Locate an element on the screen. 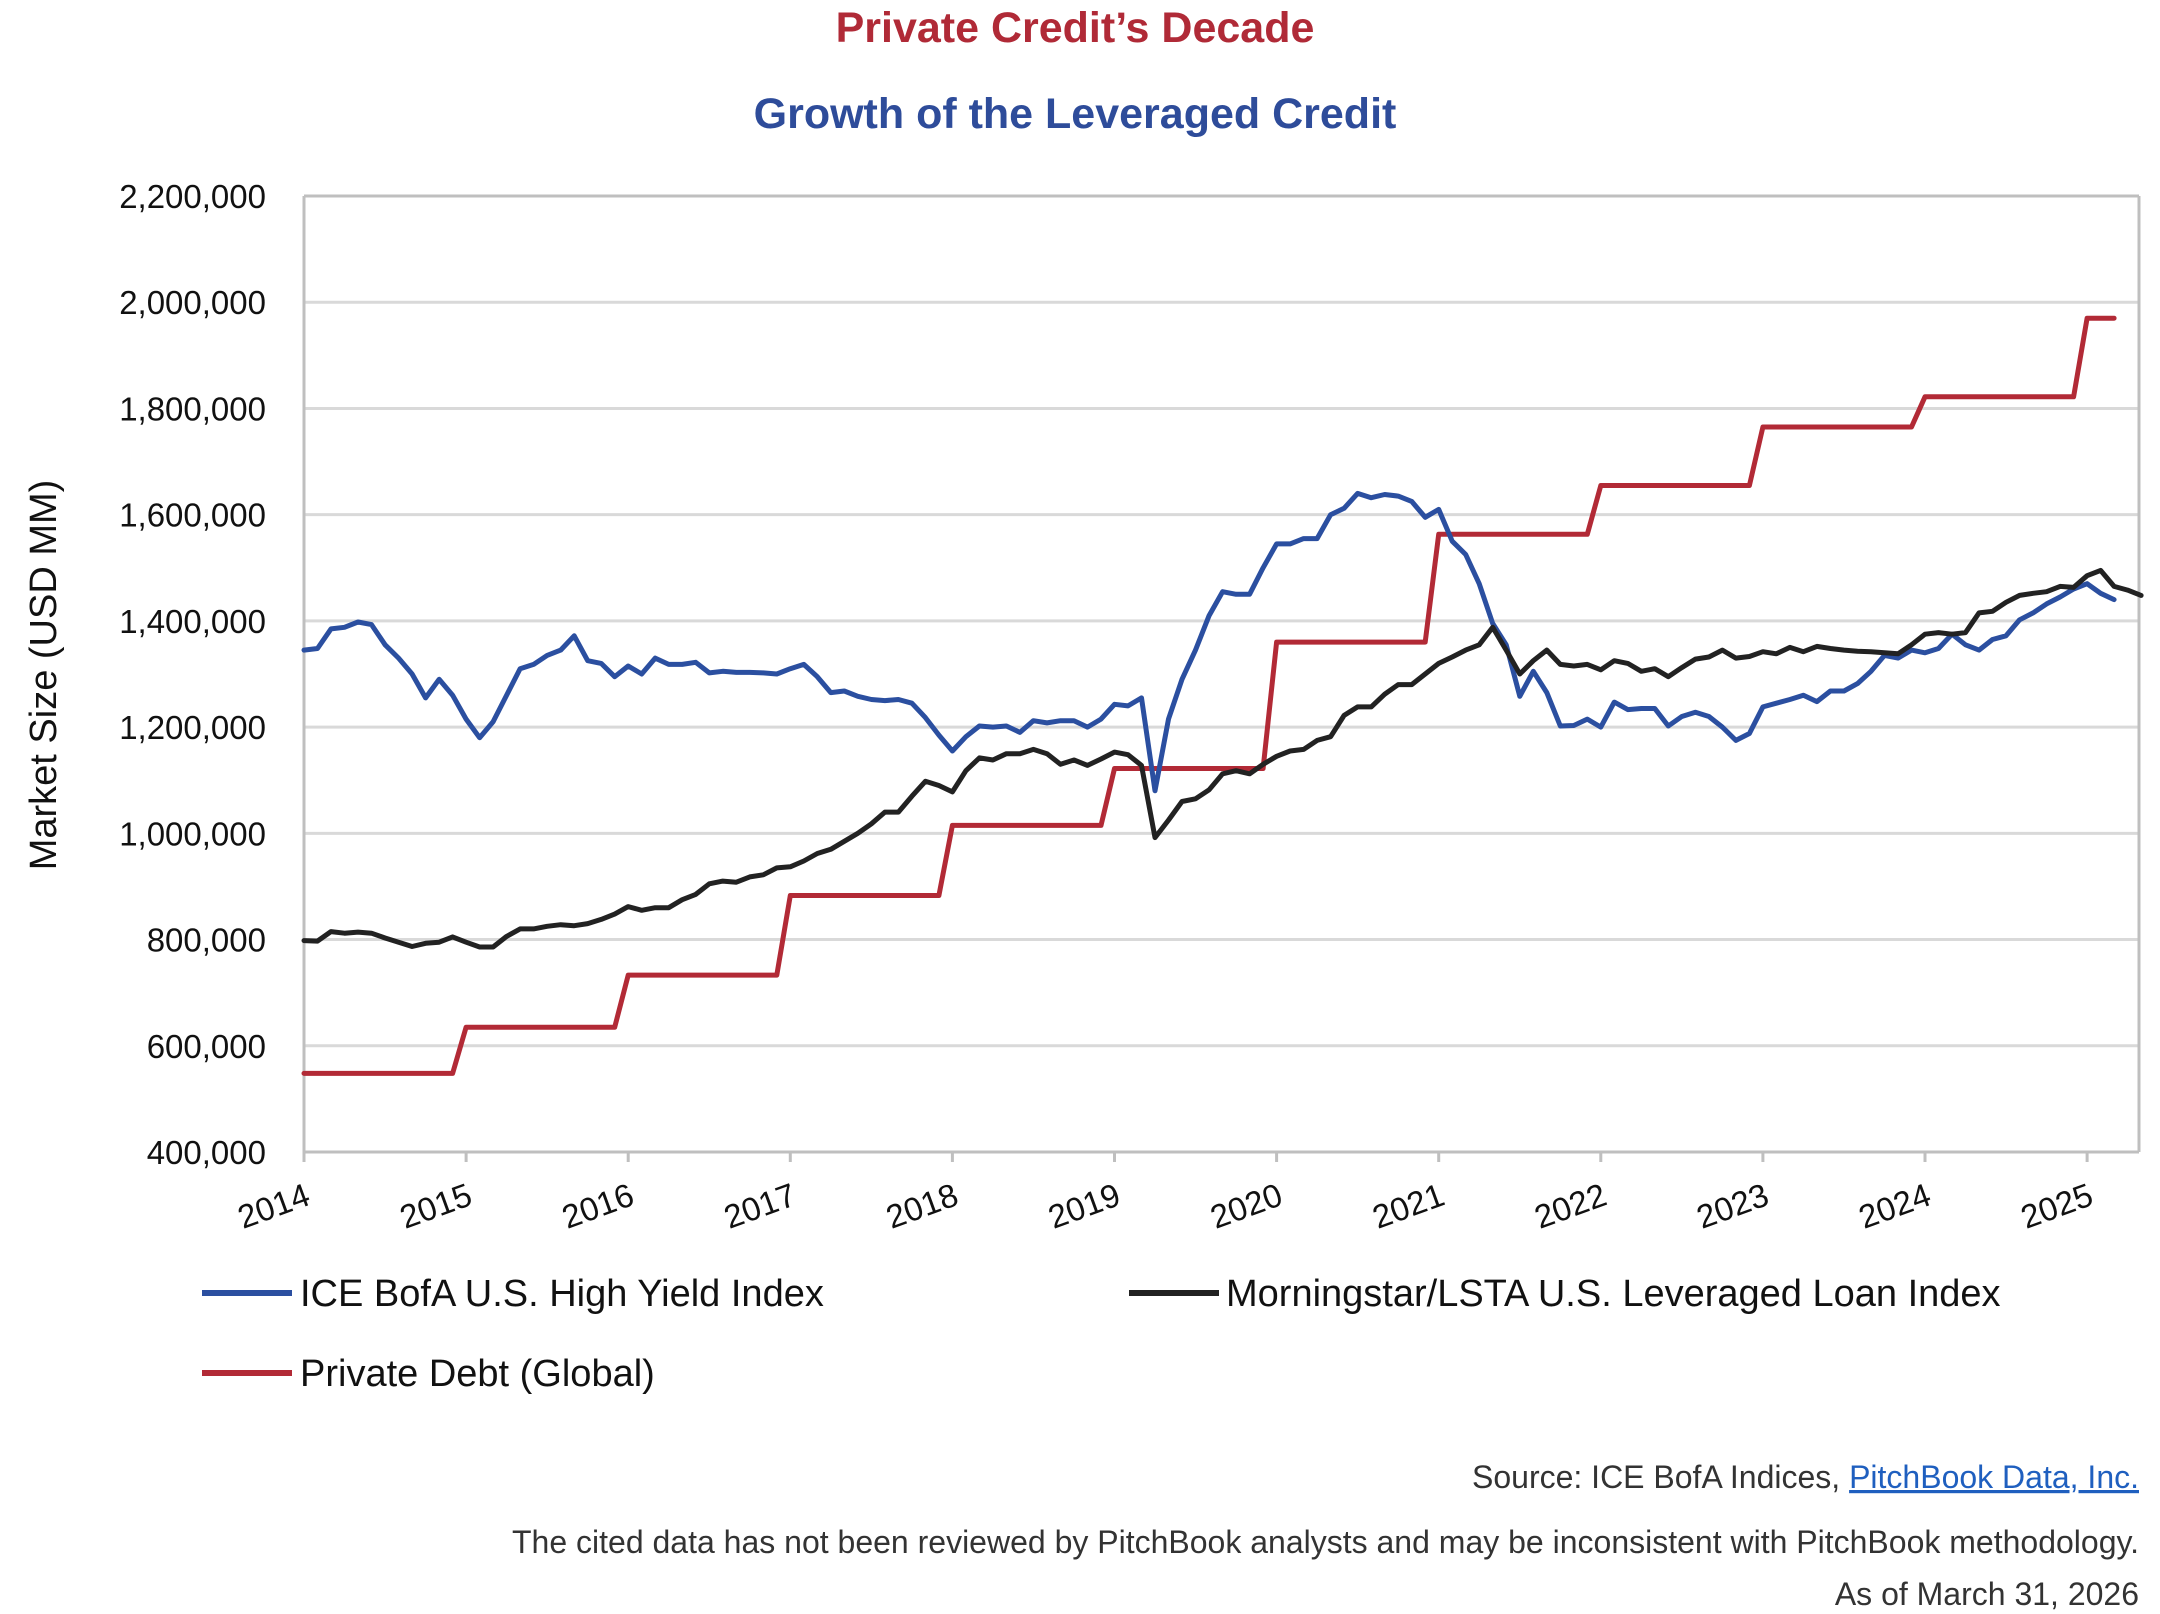 The width and height of the screenshot is (2160, 1614). legend-label-private-debt: Private Debt (Global) is located at coordinates (477, 1374).